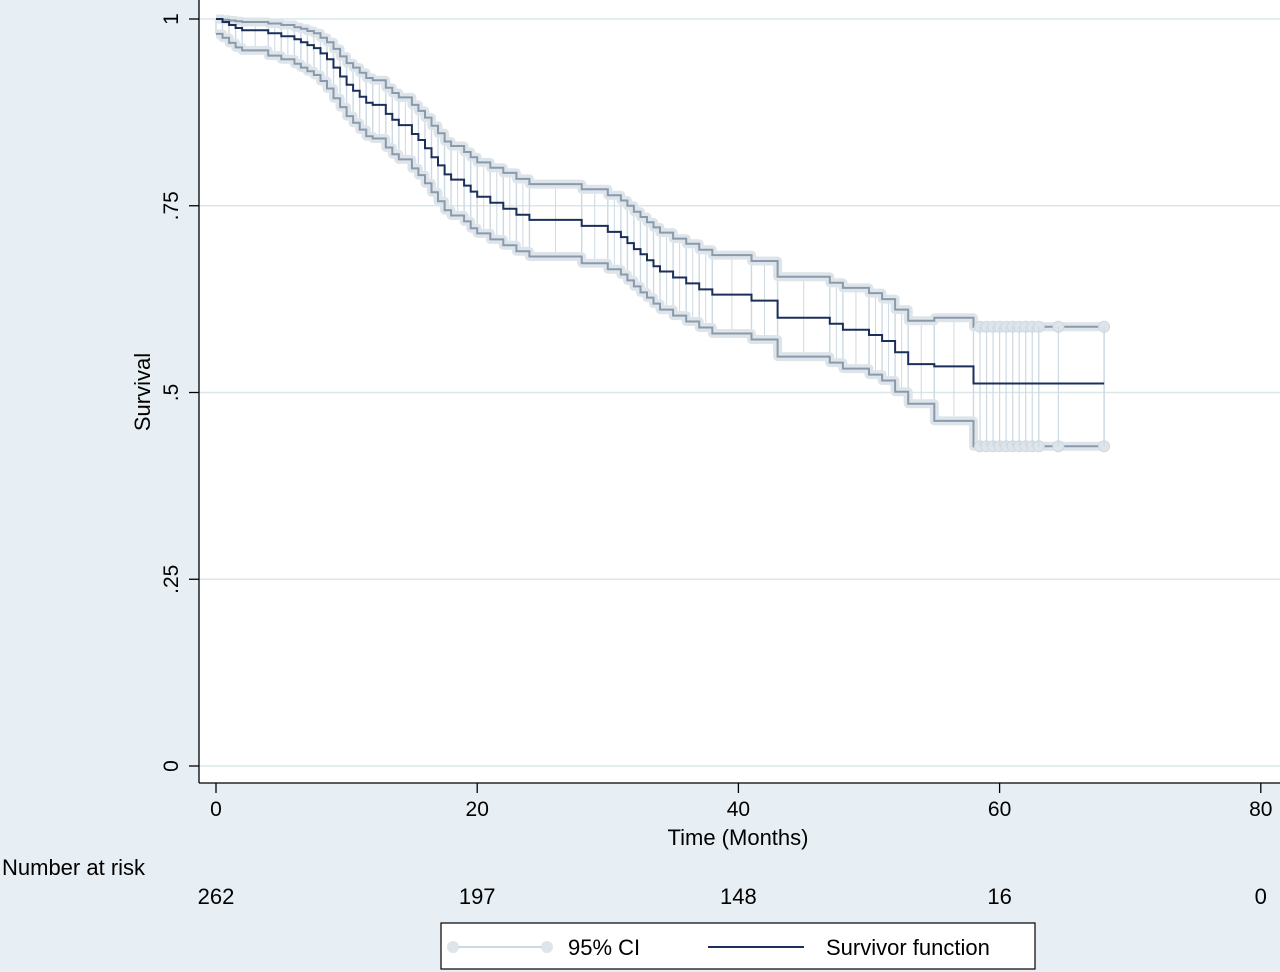 The image size is (1280, 972). Describe the element at coordinates (142, 392) in the screenshot. I see `y-axis-title: Survival` at that location.